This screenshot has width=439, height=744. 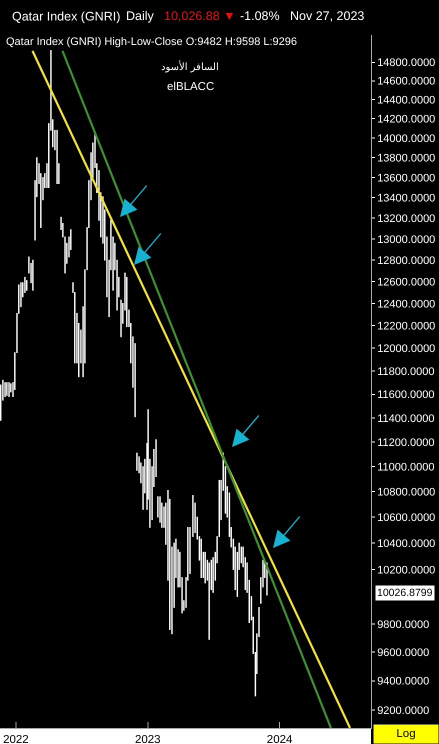 I want to click on y-tick-label: 14200.0000, so click(x=406, y=120).